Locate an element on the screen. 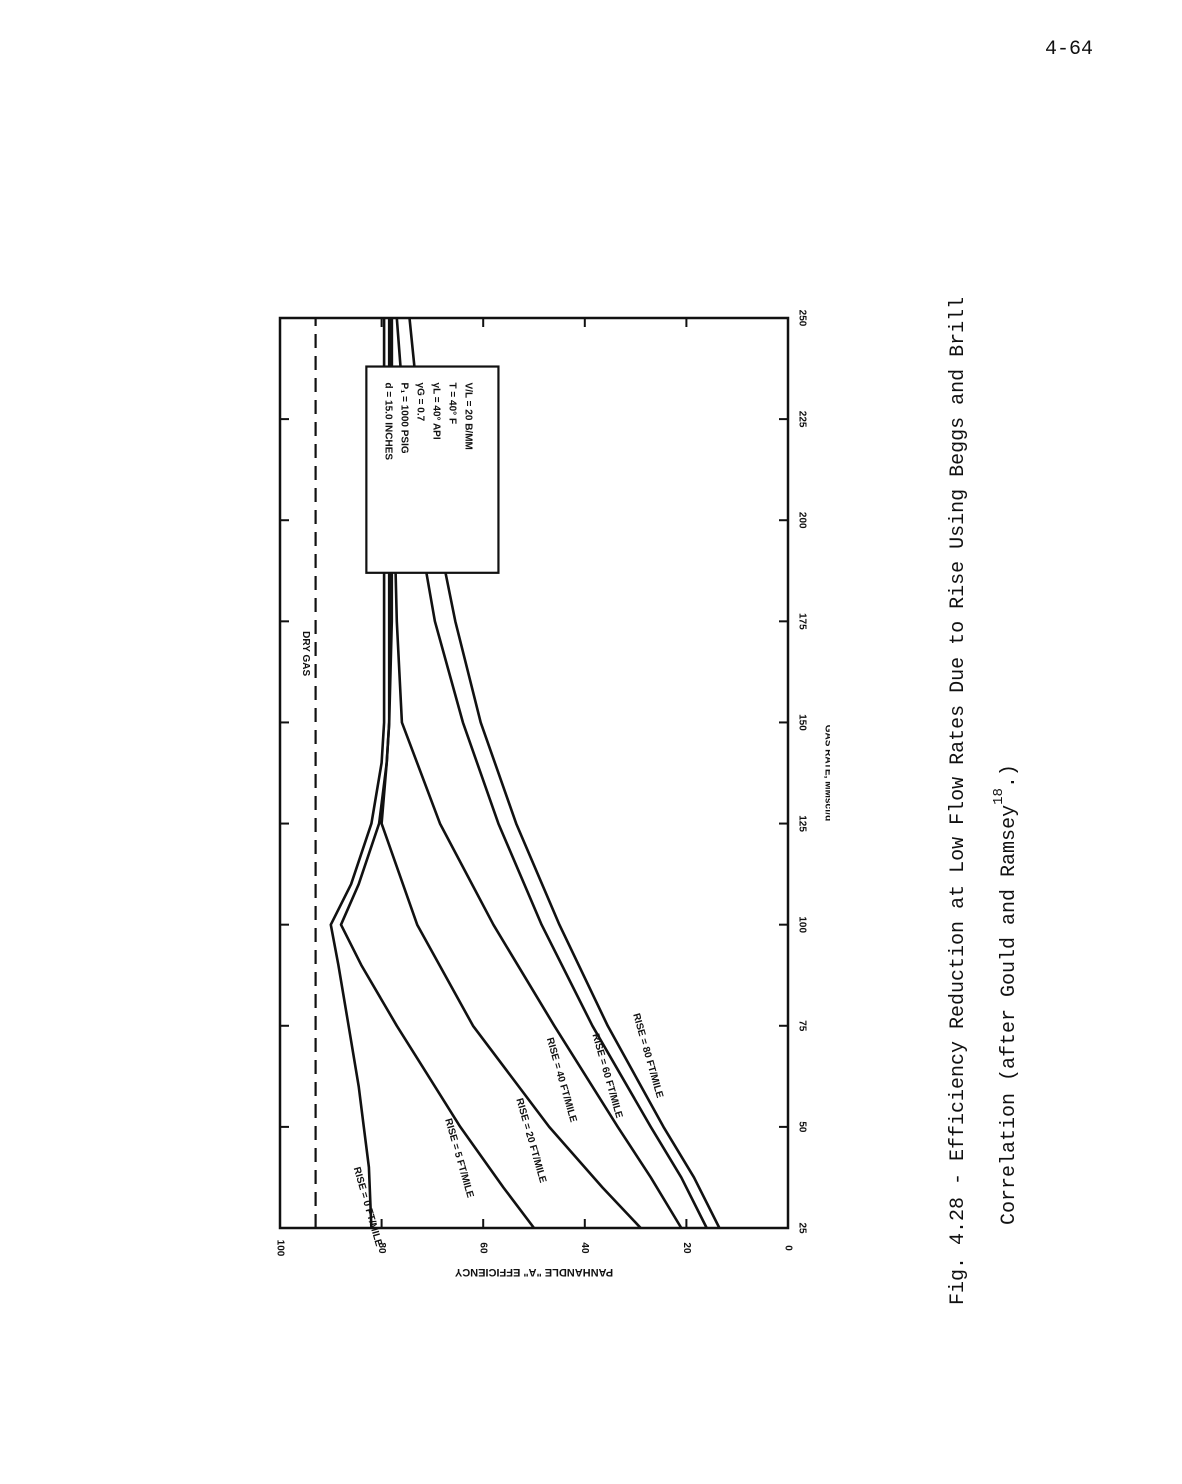 This screenshot has width=1182, height=1484. parameter-line-0: d = 15.0 INCHES is located at coordinates (388, 422).